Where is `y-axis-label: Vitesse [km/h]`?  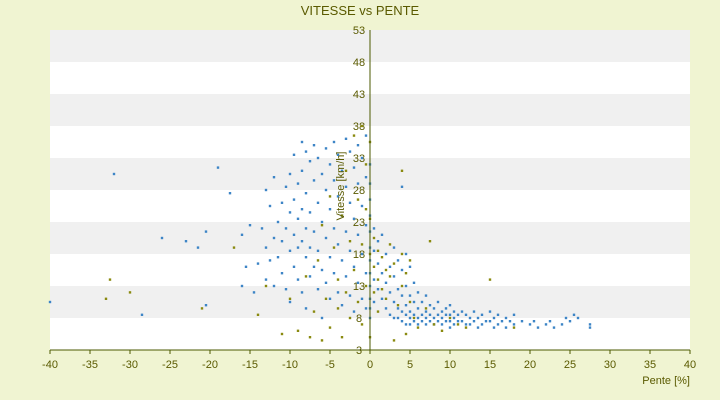
y-axis-label: Vitesse [km/h] is located at coordinates (341, 186).